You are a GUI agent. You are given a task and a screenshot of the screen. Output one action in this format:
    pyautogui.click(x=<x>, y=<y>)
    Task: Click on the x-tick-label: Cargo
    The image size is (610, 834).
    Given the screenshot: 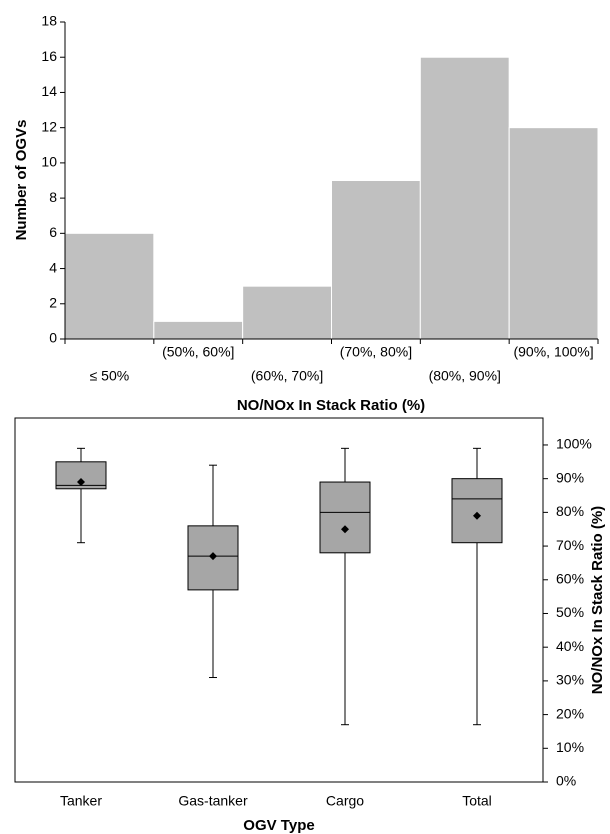 What is the action you would take?
    pyautogui.click(x=345, y=801)
    